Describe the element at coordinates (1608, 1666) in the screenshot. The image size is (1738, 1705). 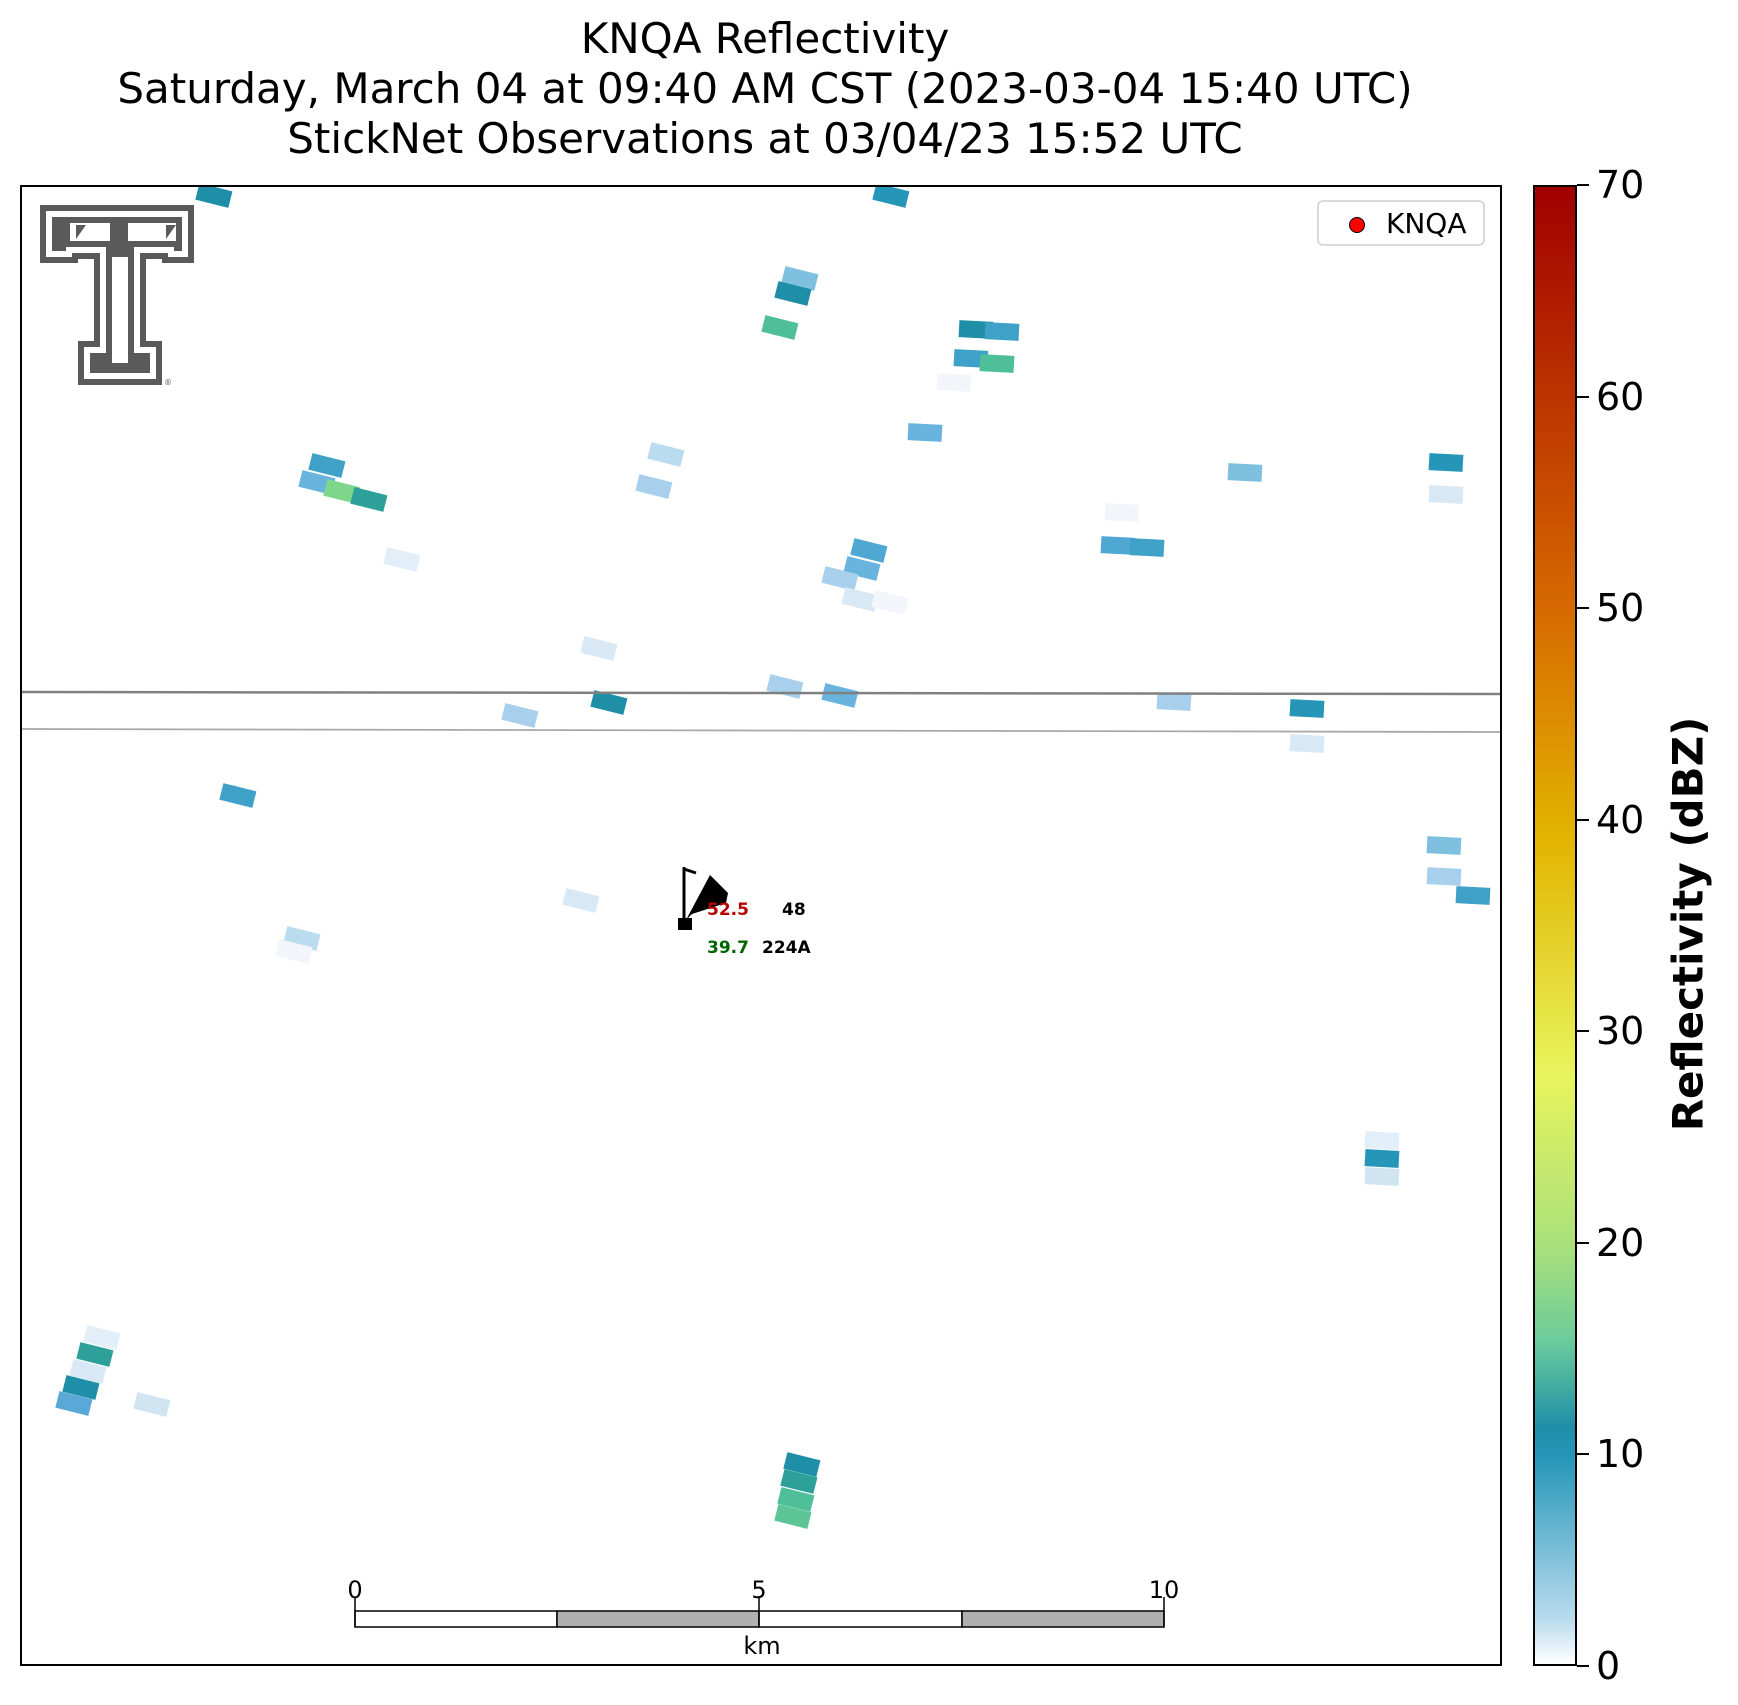
I see `colorbar-tick-label: 0` at that location.